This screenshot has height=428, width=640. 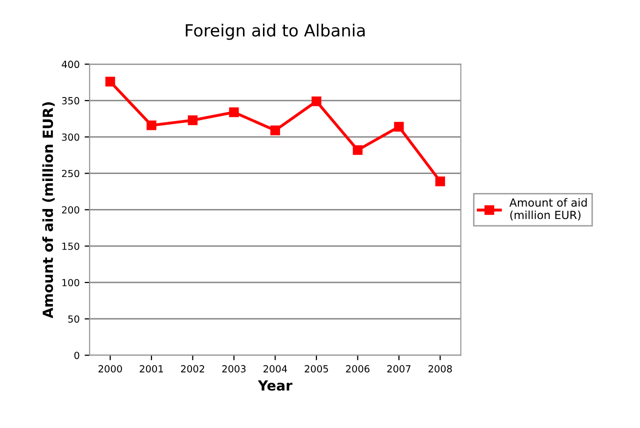 What do you see at coordinates (71, 210) in the screenshot?
I see `y-tick-label: 200` at bounding box center [71, 210].